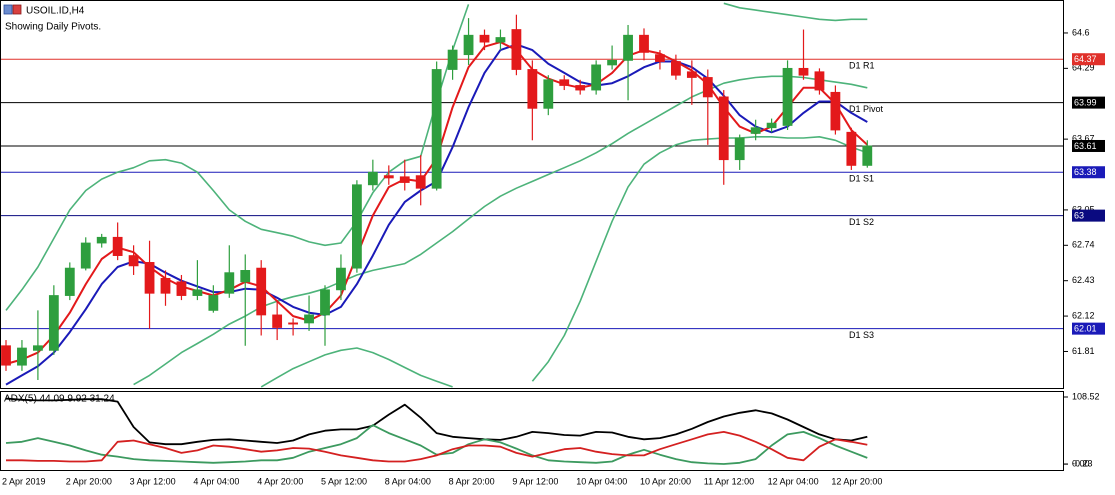  What do you see at coordinates (729, 481) in the screenshot?
I see `x-tick-label: 11 Apr 12:00` at bounding box center [729, 481].